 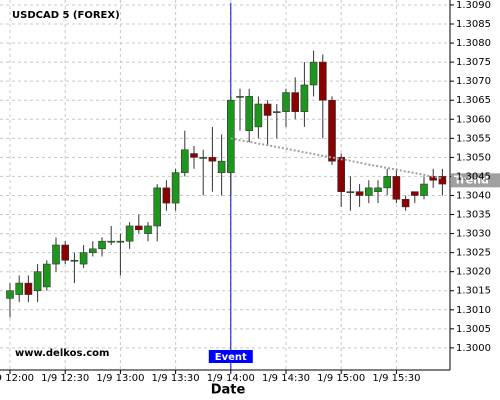 I want to click on watermark: www.delkos.com, so click(x=62, y=353).